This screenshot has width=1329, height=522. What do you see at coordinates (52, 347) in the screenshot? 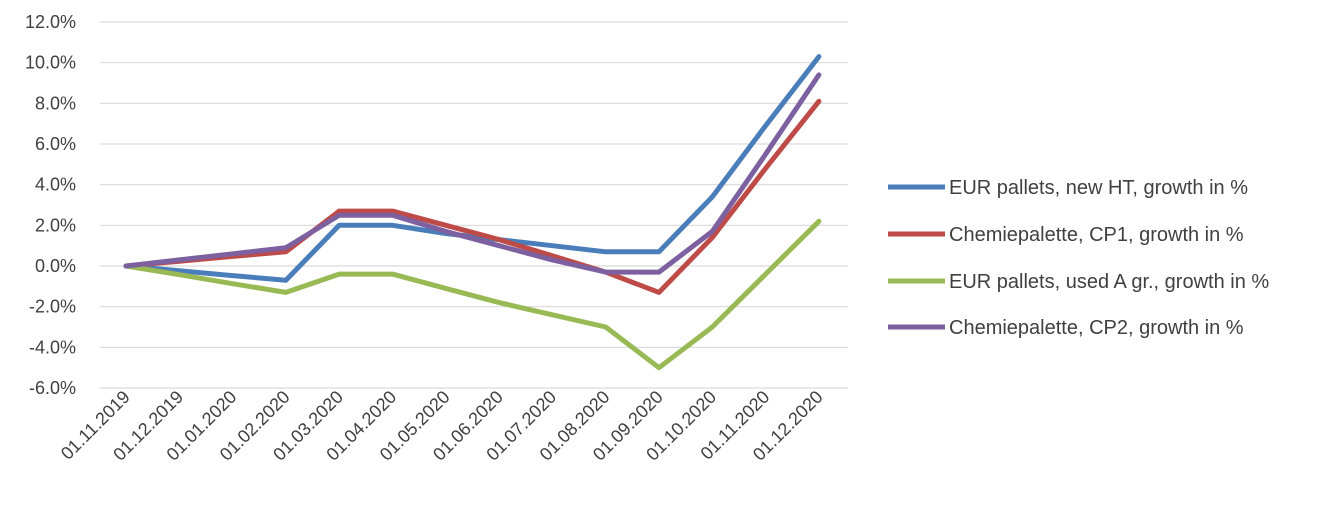
I see `y-tick-label: -4.0%` at bounding box center [52, 347].